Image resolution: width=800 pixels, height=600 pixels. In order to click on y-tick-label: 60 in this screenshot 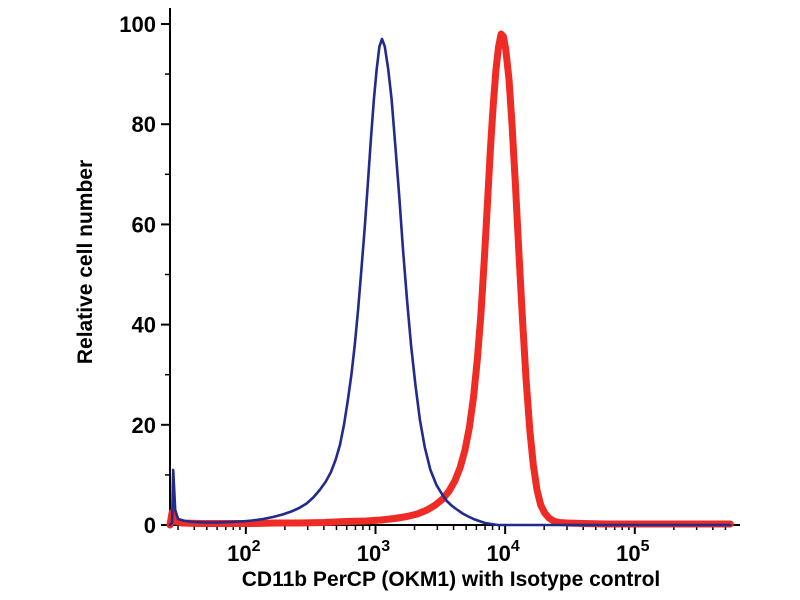, I will do `click(144, 224)`.